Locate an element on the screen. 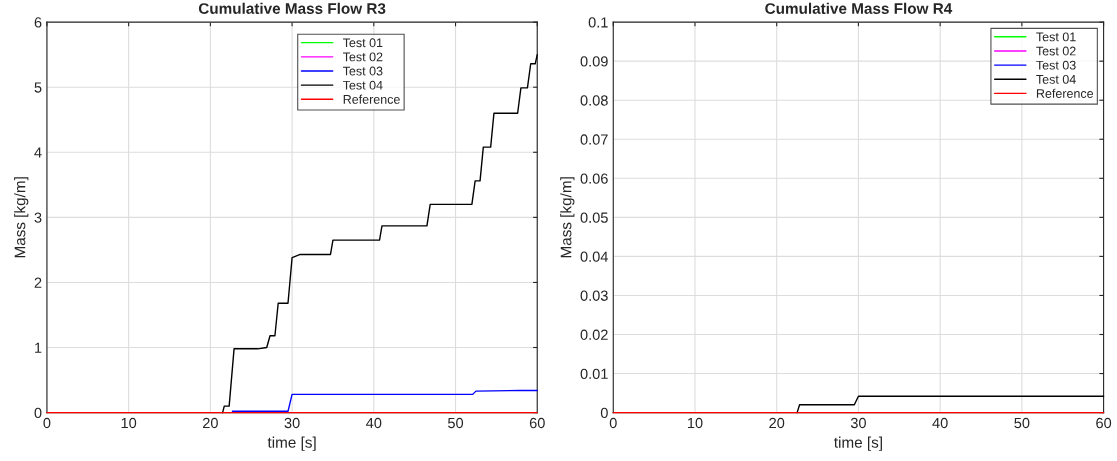 The image size is (1117, 461). y-tick-label: 0.07 is located at coordinates (594, 139).